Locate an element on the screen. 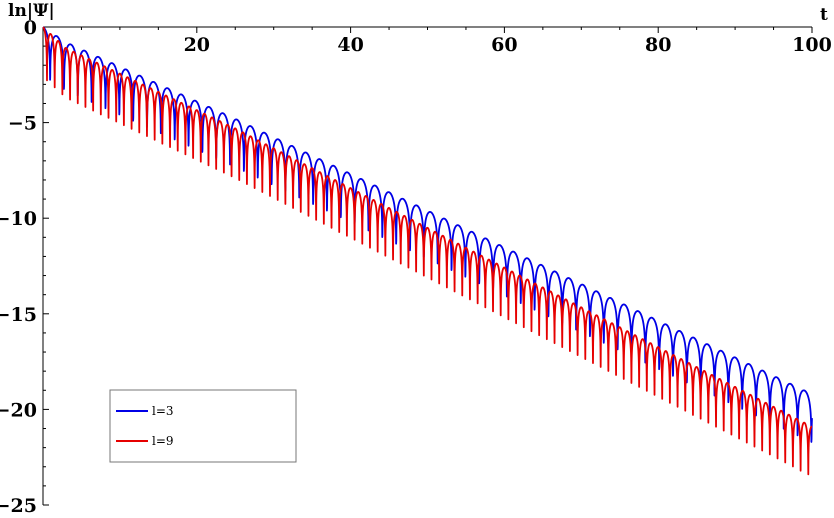 This screenshot has width=834, height=518. x-tick-label: 60 is located at coordinates (504, 45).